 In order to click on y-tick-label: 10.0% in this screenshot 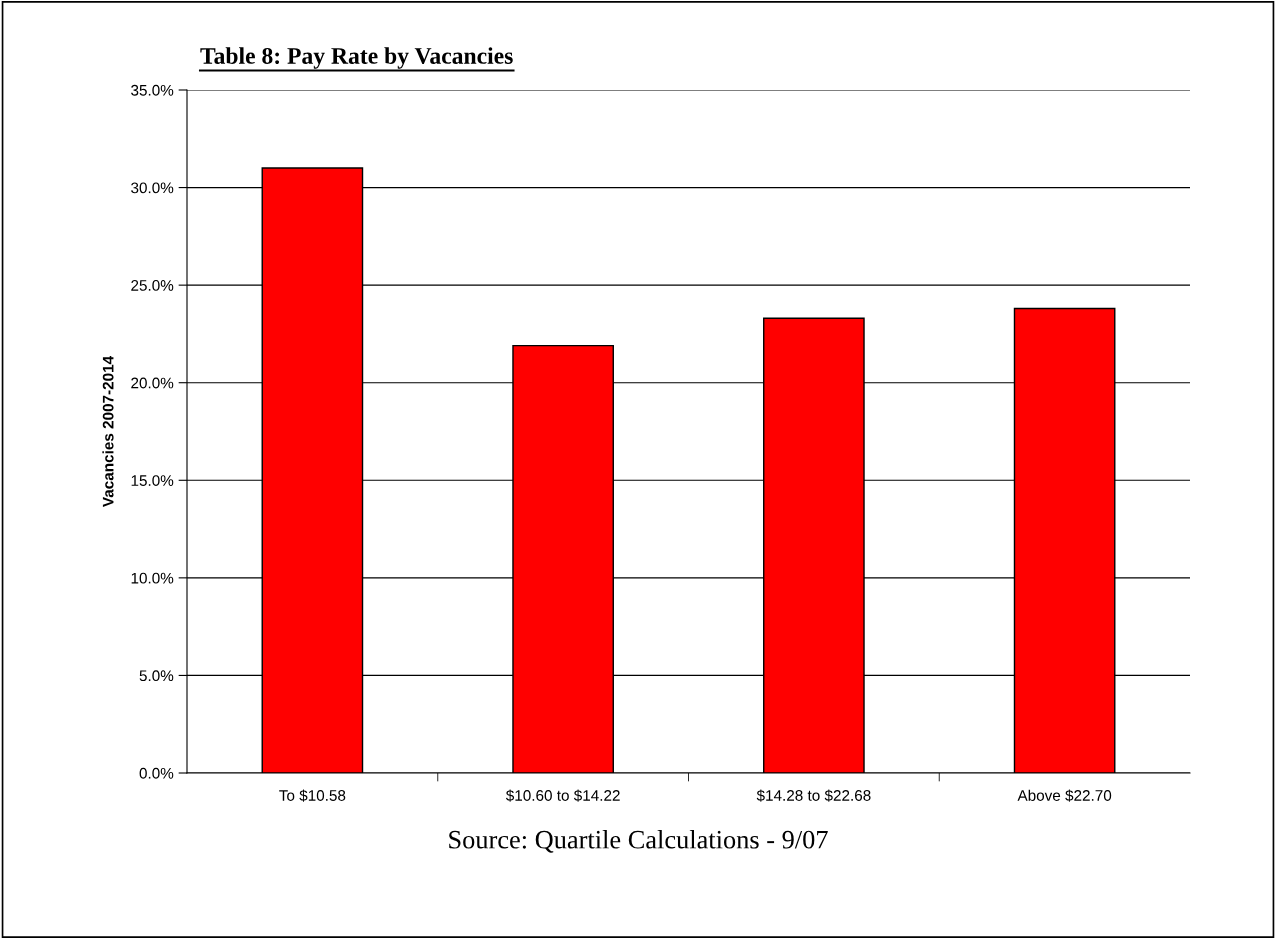, I will do `click(152, 578)`.